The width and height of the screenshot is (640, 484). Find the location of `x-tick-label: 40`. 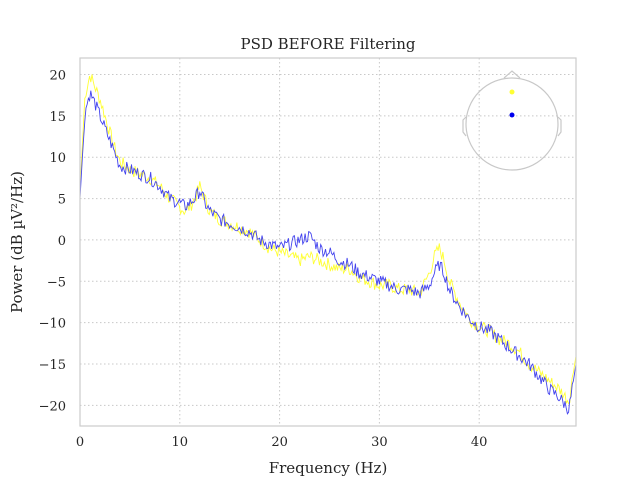

x-tick-label: 40 is located at coordinates (479, 442).